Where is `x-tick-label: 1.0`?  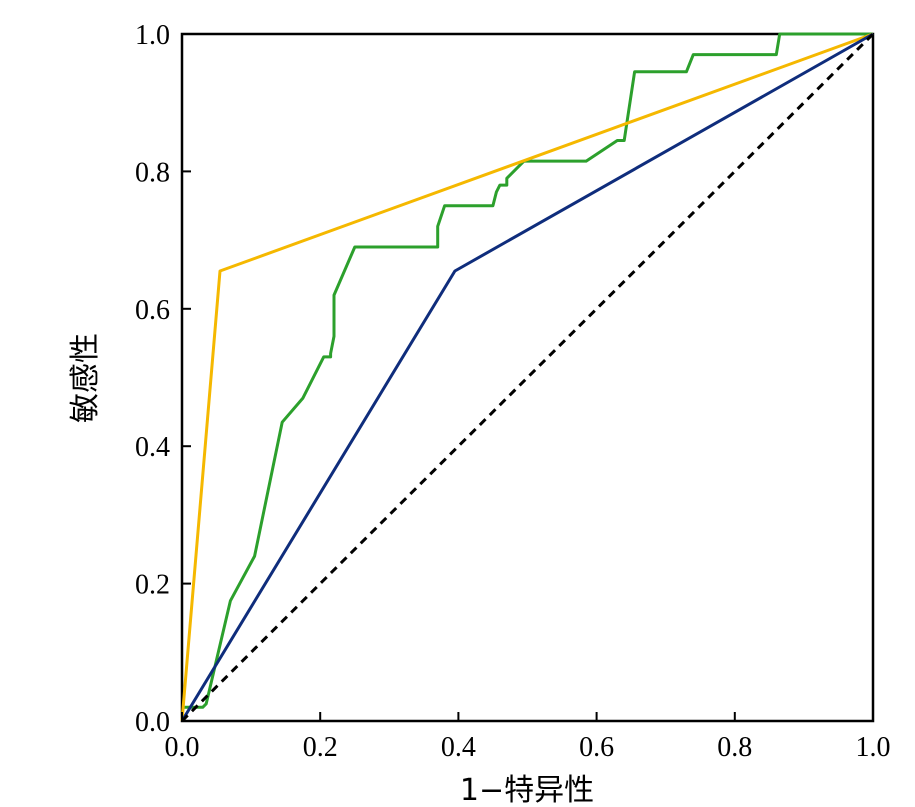
x-tick-label: 1.0 is located at coordinates (873, 747).